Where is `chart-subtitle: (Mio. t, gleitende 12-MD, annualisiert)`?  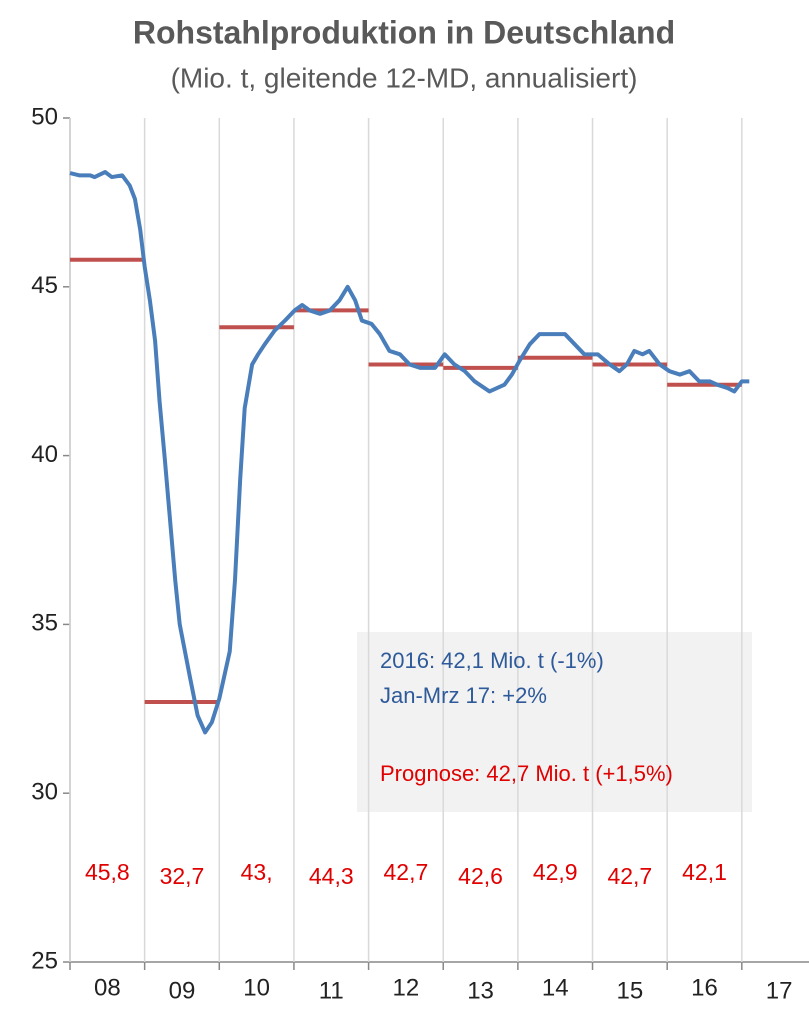
chart-subtitle: (Mio. t, gleitende 12-MD, annualisiert) is located at coordinates (404, 77).